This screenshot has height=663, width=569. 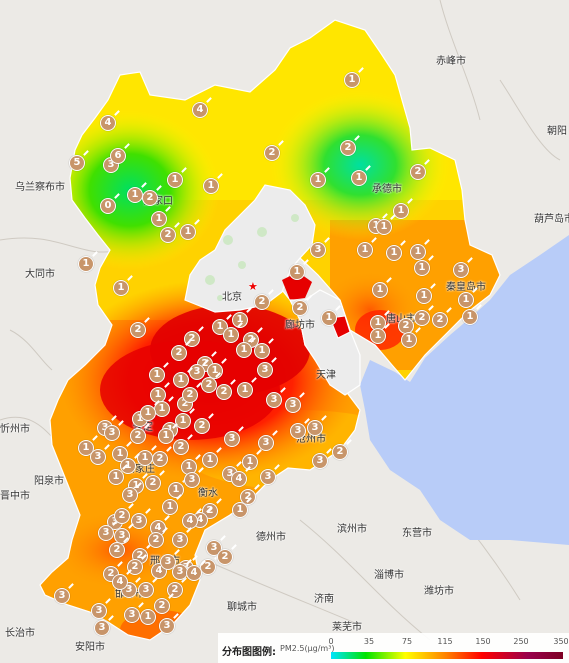 What do you see at coordinates (118, 156) in the screenshot?
I see `station-marker: 6` at bounding box center [118, 156].